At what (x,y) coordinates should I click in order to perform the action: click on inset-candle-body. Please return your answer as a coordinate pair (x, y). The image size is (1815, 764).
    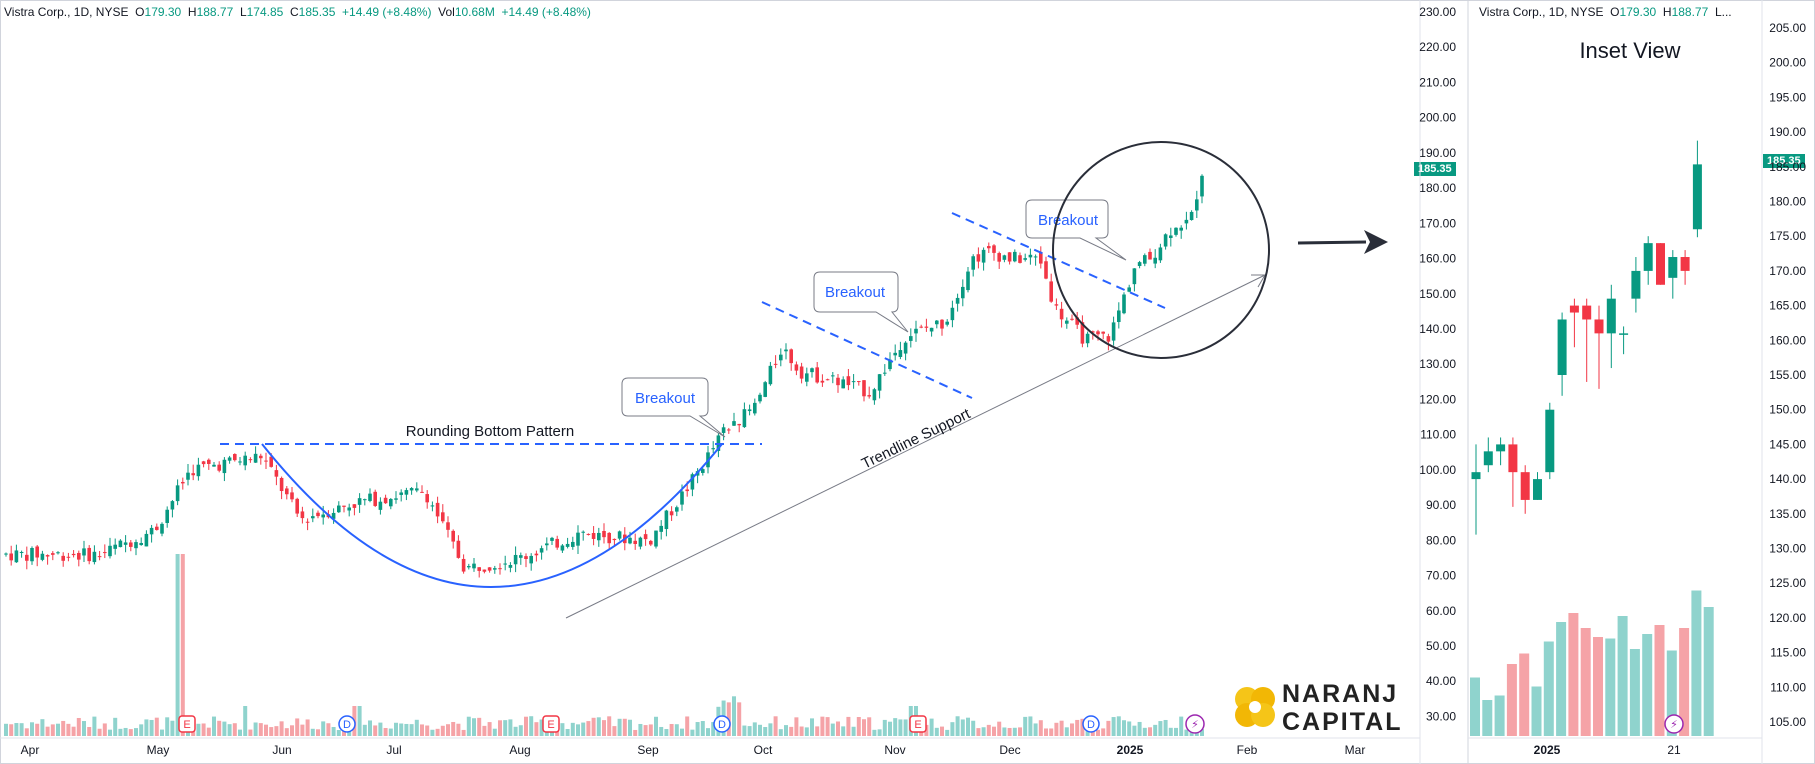
    Looking at the image, I should click on (1660, 264).